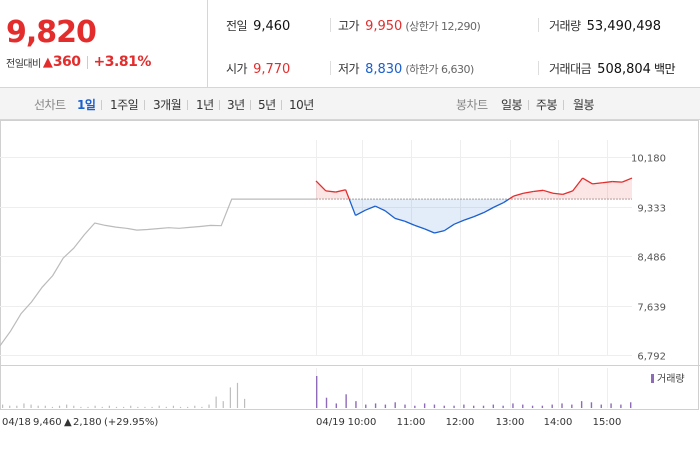 The width and height of the screenshot is (700, 450). What do you see at coordinates (330, 422) in the screenshot?
I see `x-tick-label: 04/19` at bounding box center [330, 422].